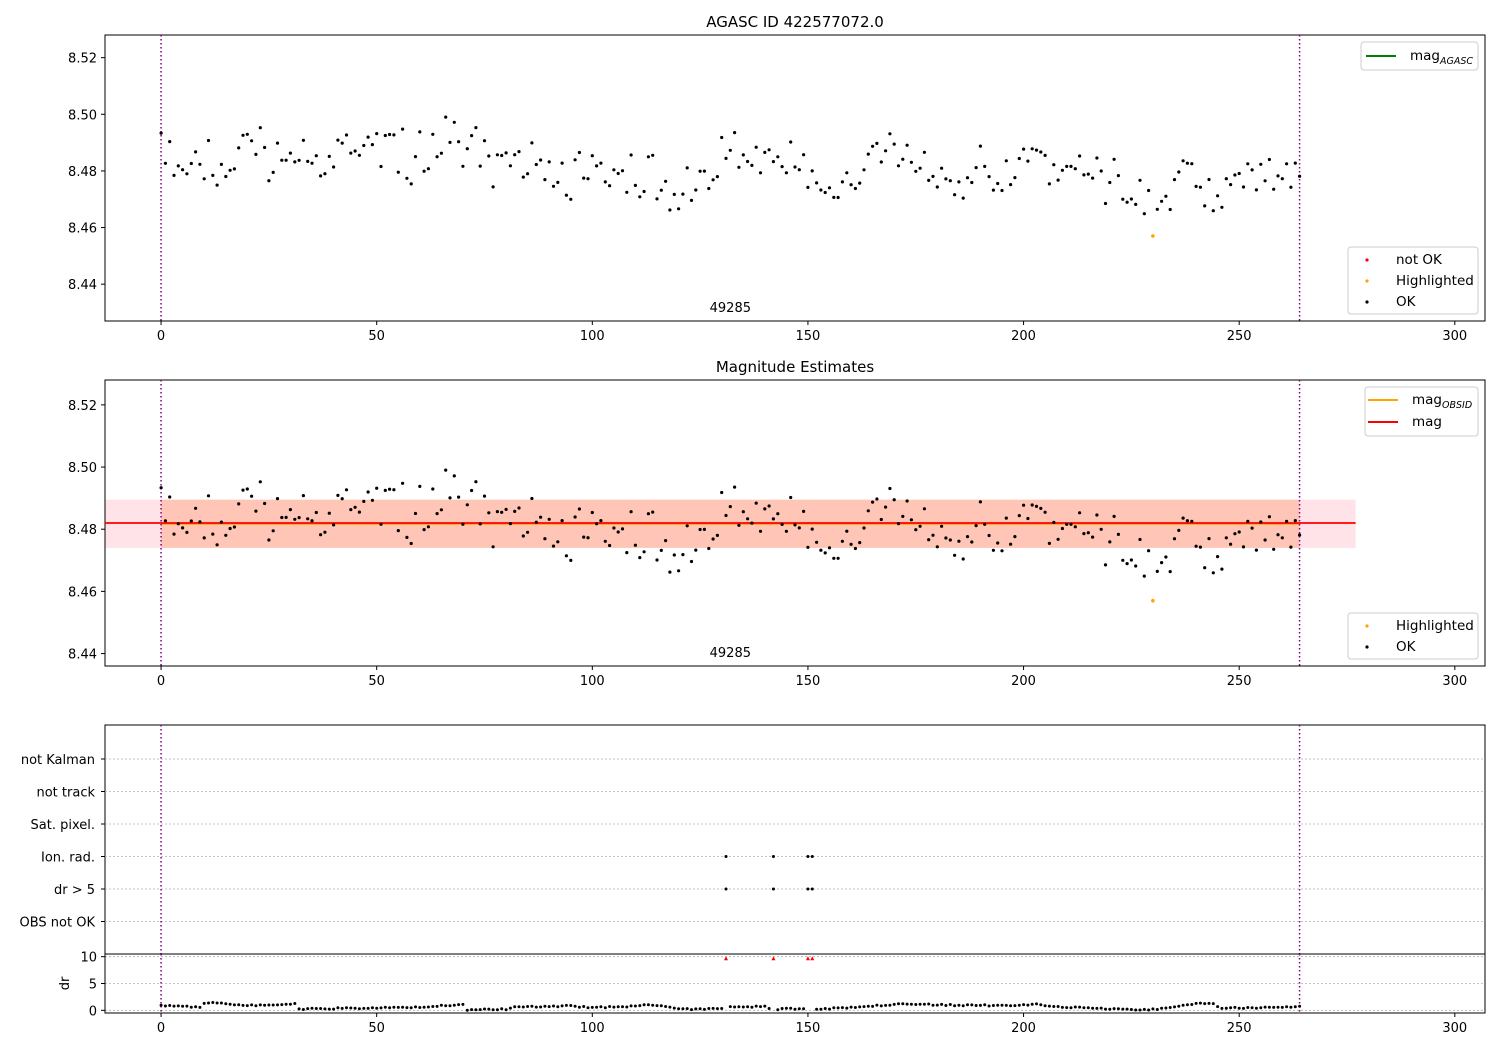  Describe the element at coordinates (82, 172) in the screenshot. I see `y-tick-label-2: 8.48` at that location.